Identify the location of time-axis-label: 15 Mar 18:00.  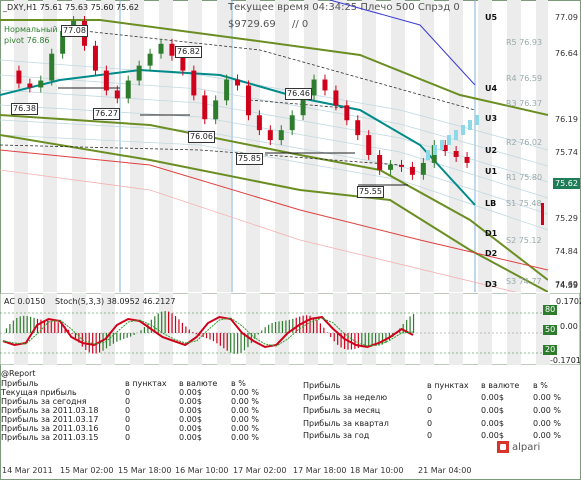
(145, 470).